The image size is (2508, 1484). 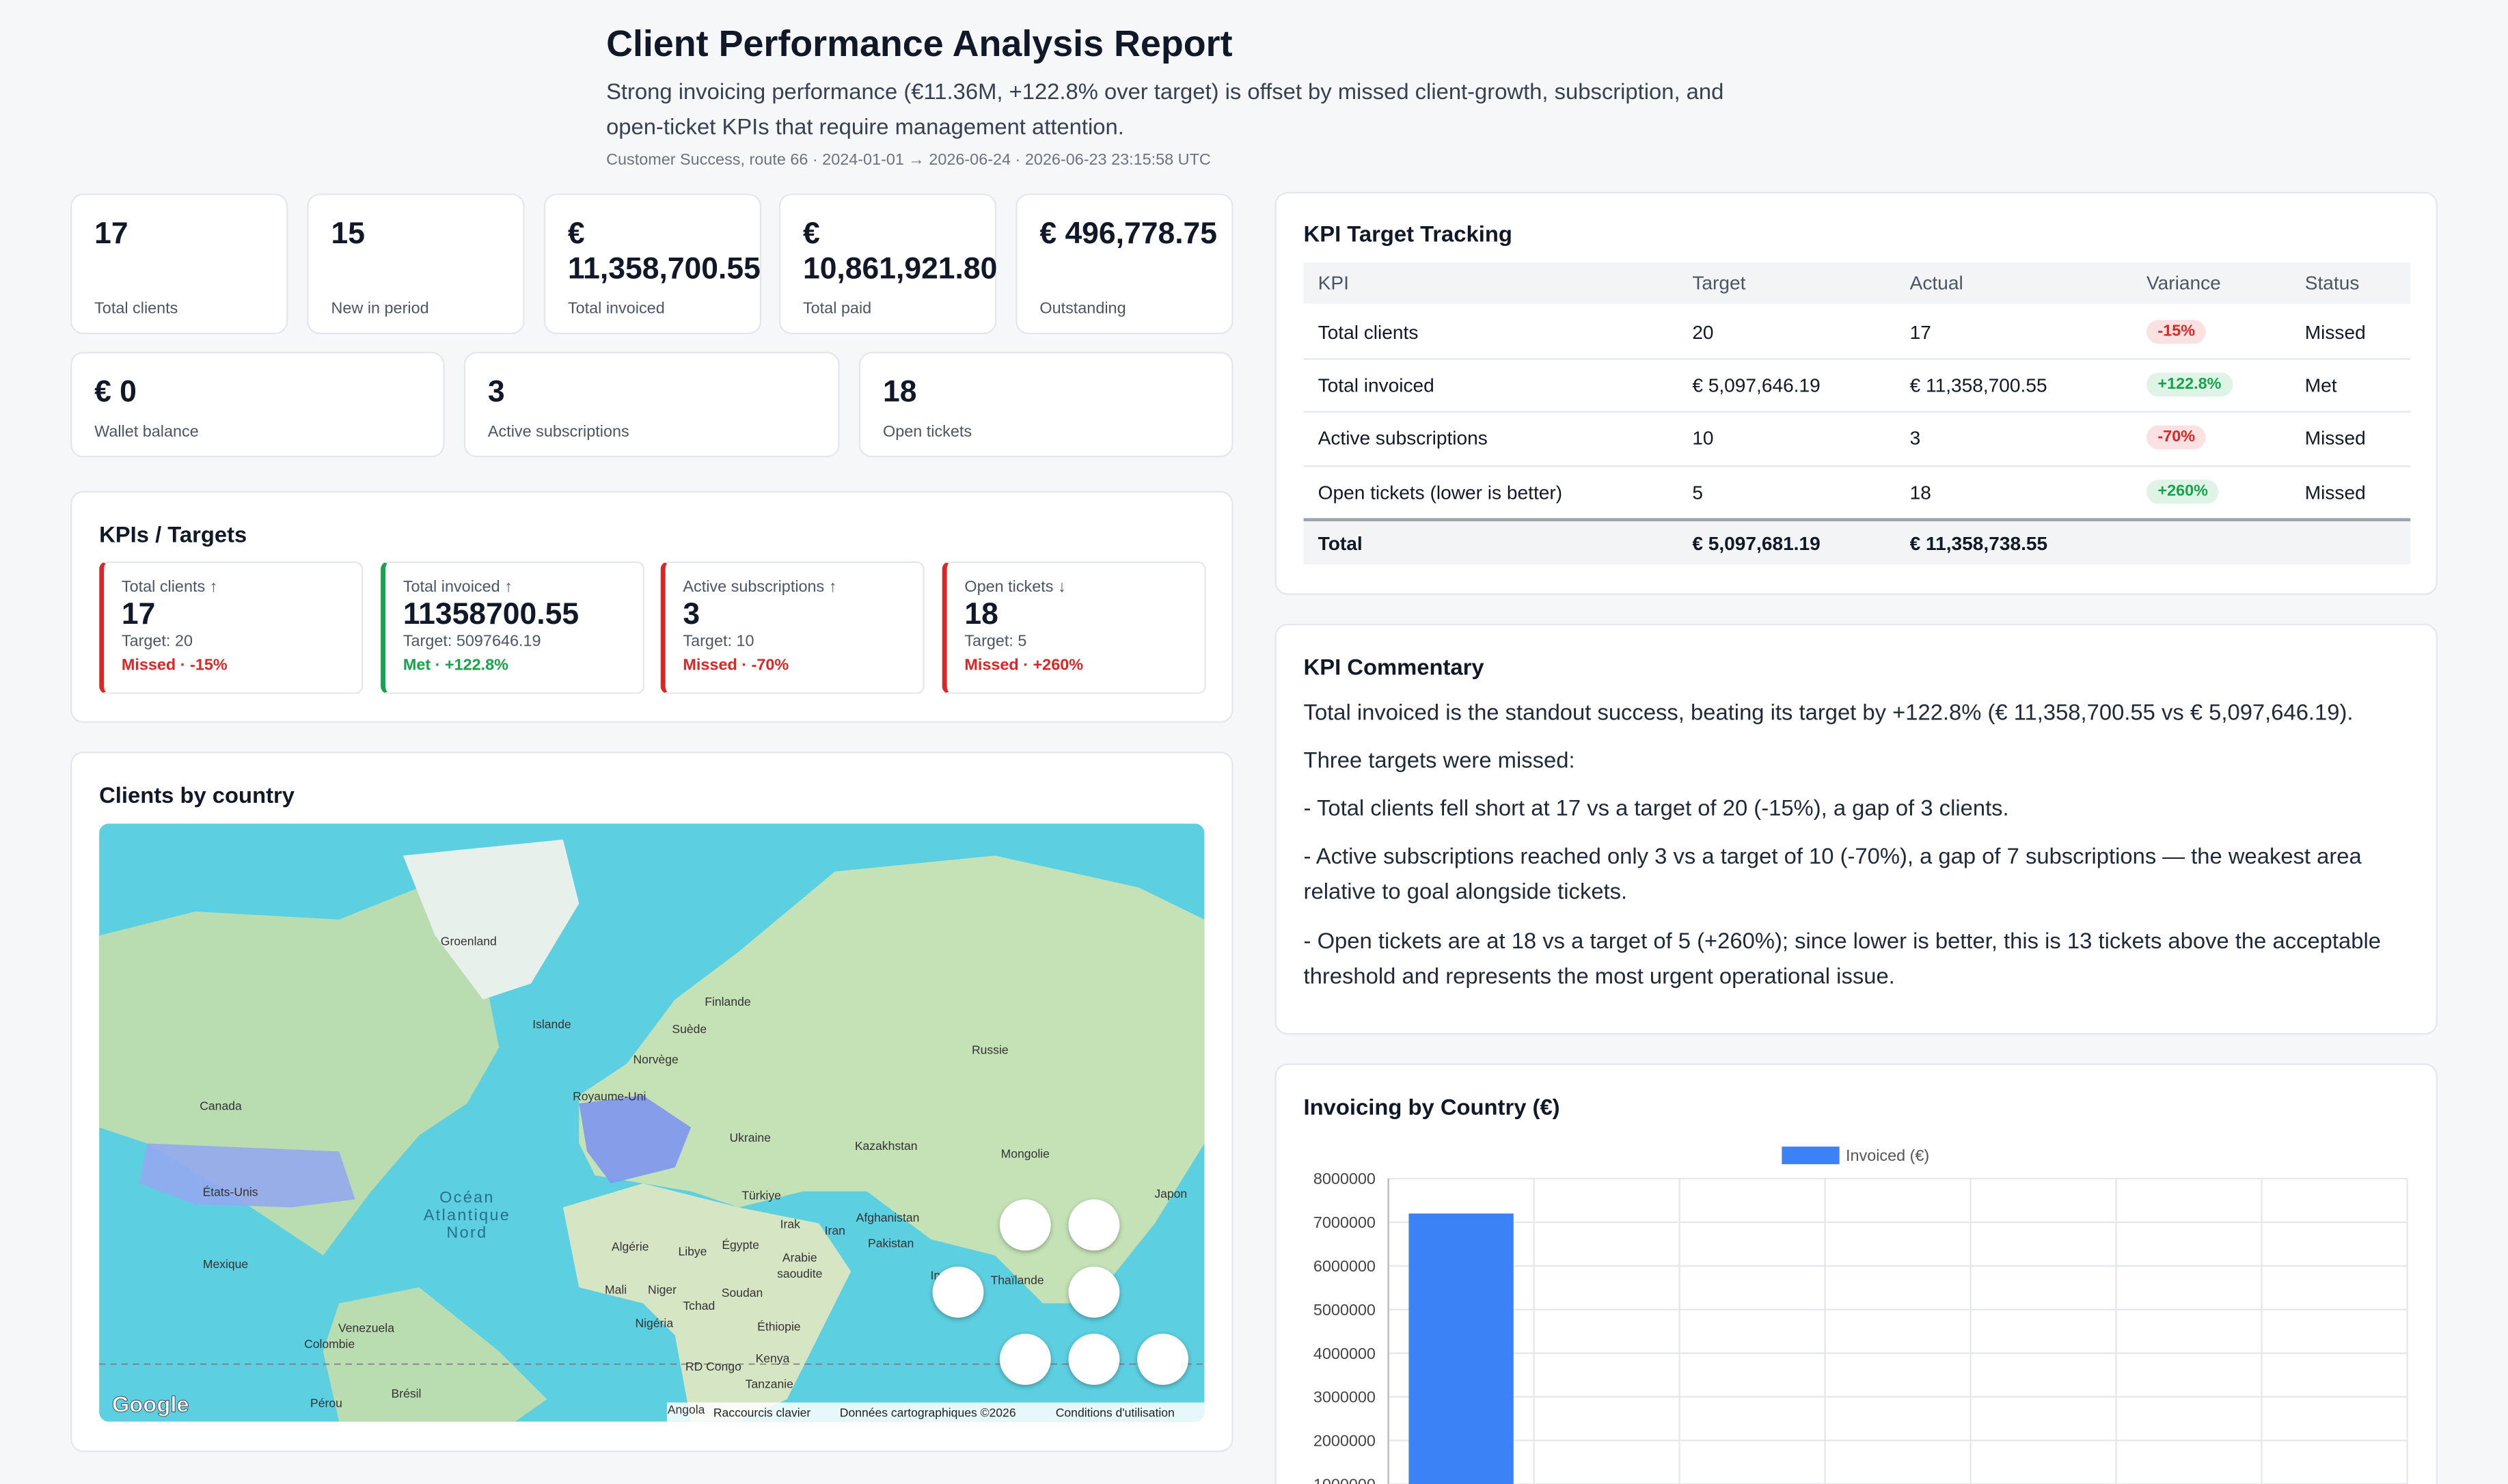 What do you see at coordinates (157, 642) in the screenshot?
I see `kpi-target: Target: 20` at bounding box center [157, 642].